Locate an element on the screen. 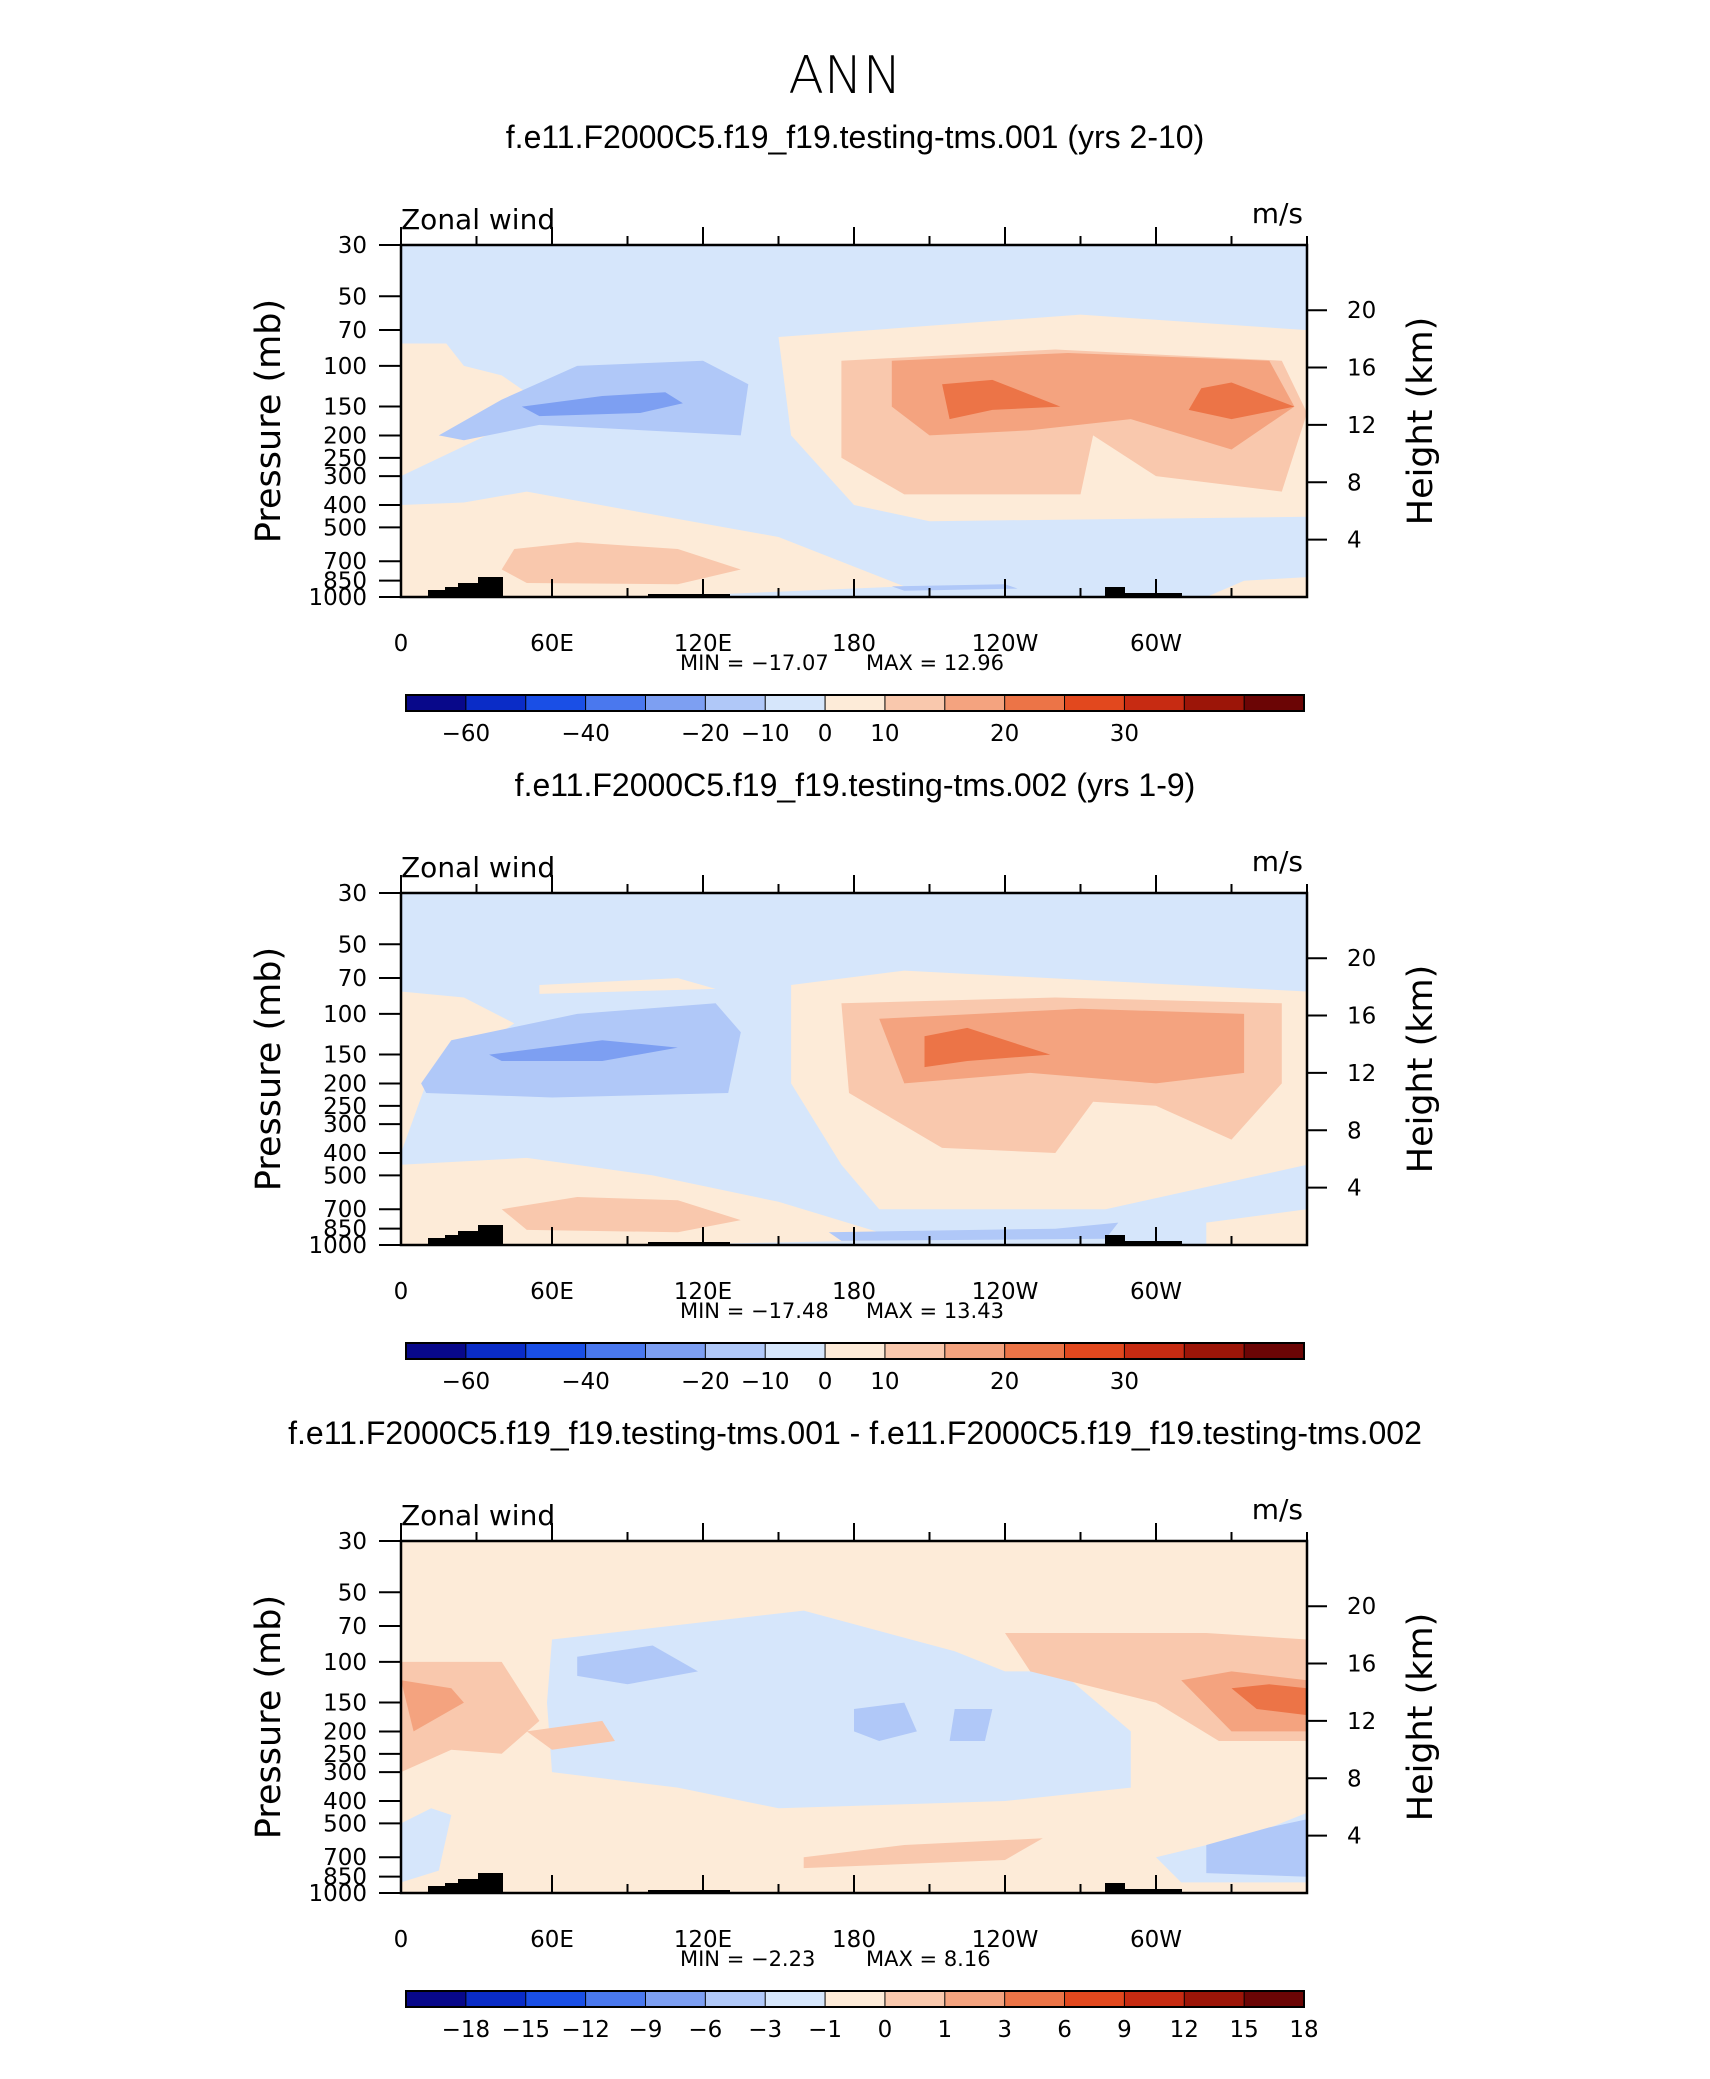 Image resolution: width=1710 pixels, height=2079 pixels. colorbar-label: 9 is located at coordinates (1124, 2030).